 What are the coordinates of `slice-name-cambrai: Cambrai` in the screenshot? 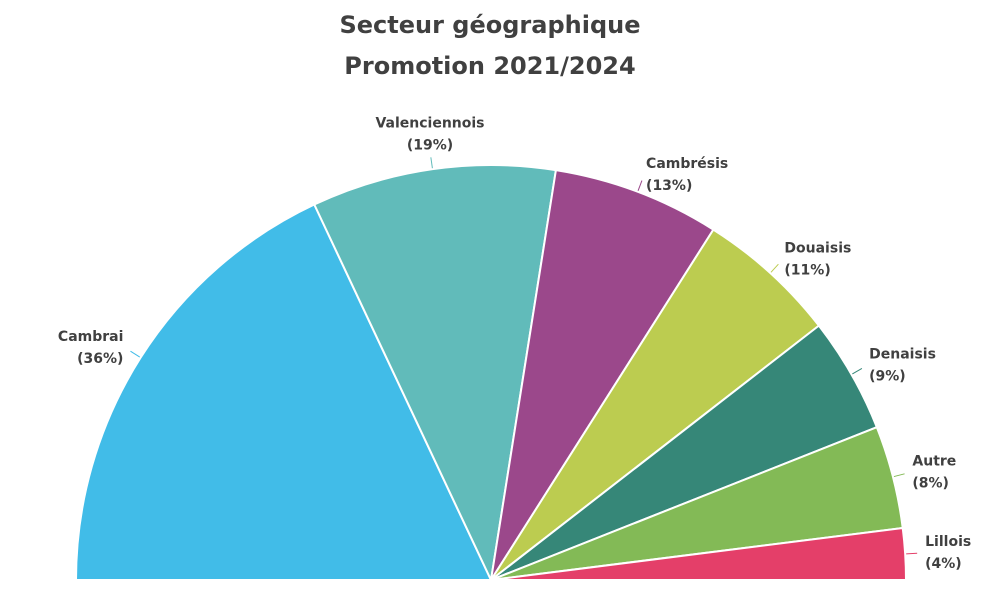 It's located at (90, 337).